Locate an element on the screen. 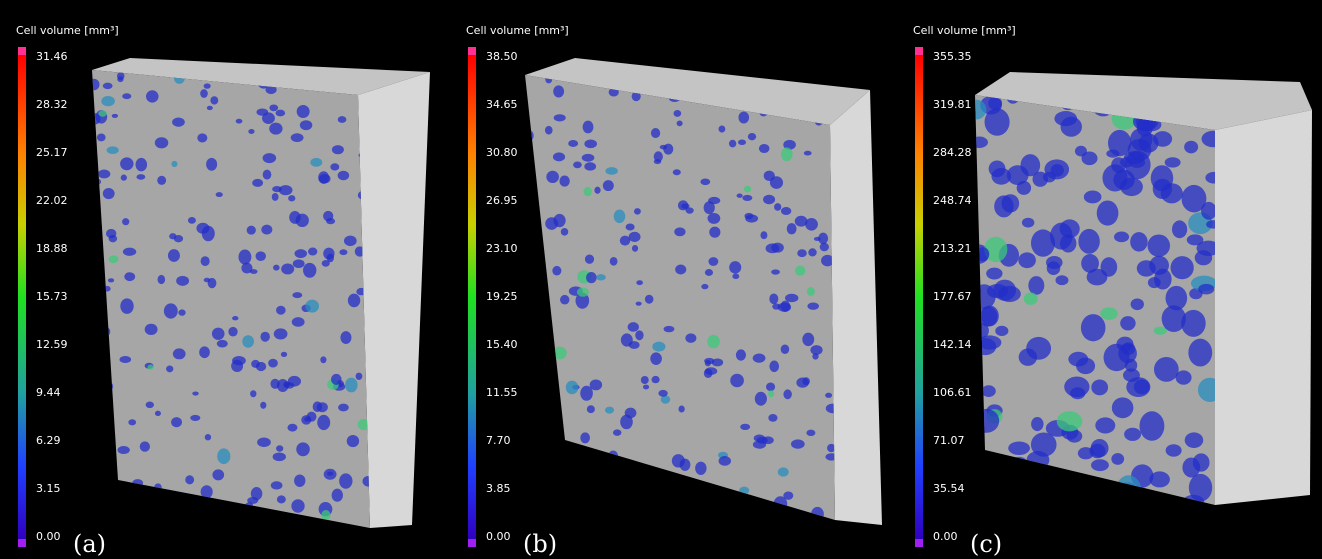  colorbar-tick-label: 6.29 is located at coordinates (48, 440).